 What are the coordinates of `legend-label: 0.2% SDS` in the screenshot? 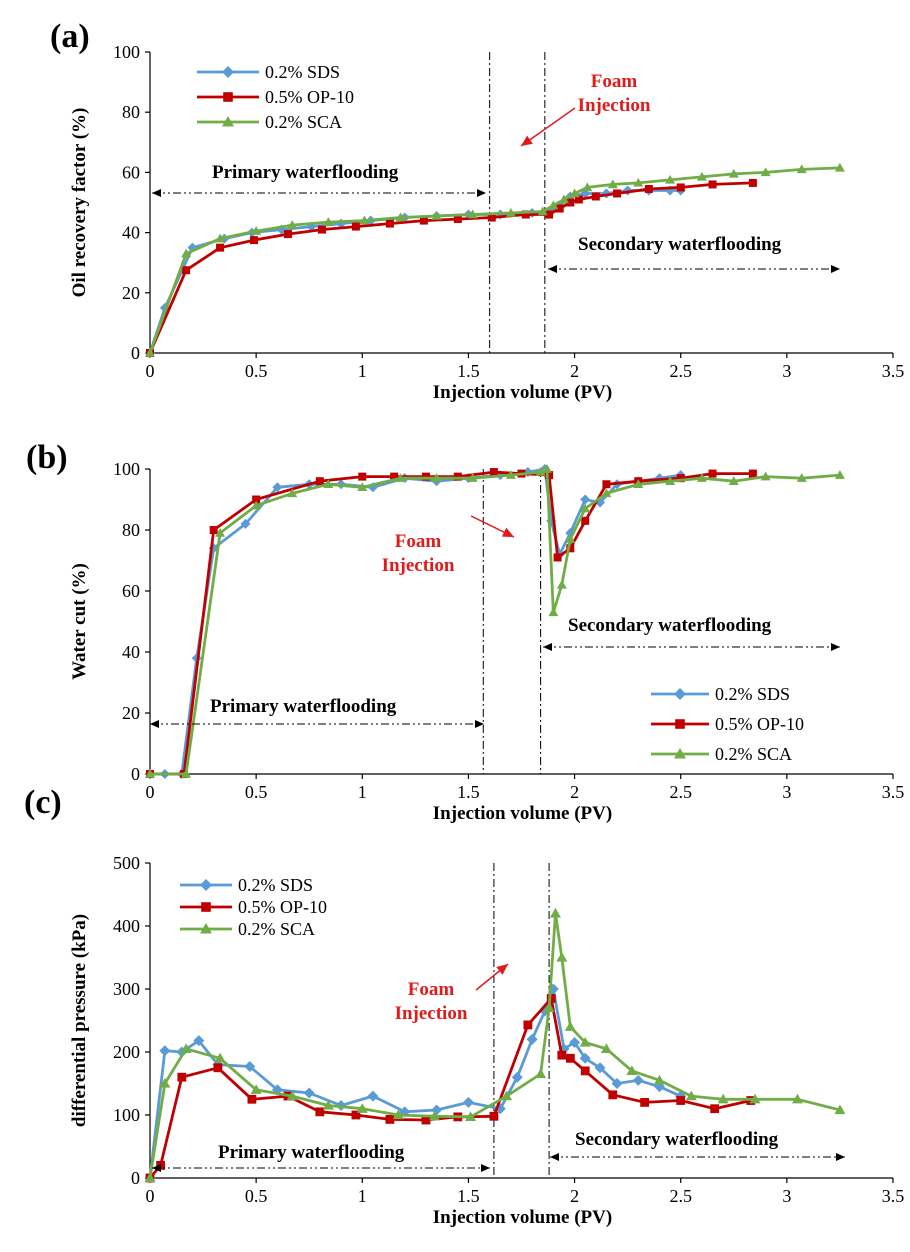 It's located at (302, 72).